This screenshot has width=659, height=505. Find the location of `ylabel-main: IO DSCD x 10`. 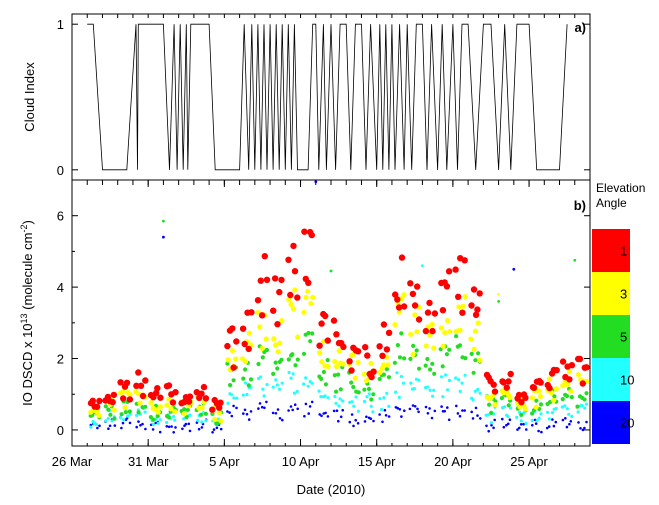

ylabel-main: IO DSCD x 10 is located at coordinates (27, 364).